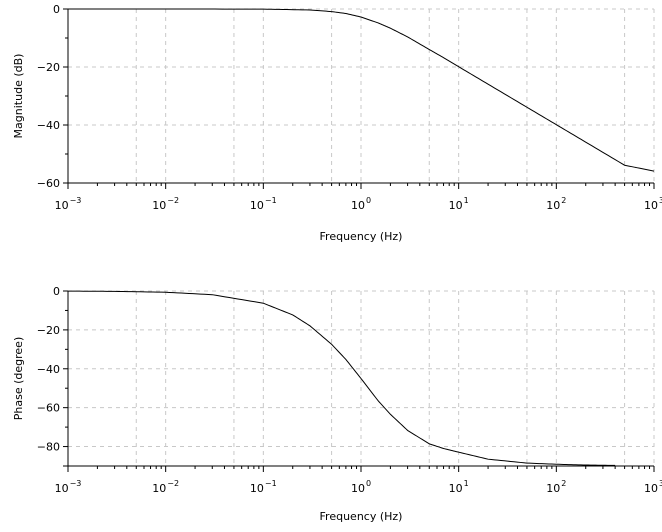 Image resolution: width=662 pixels, height=532 pixels. What do you see at coordinates (361, 204) in the screenshot?
I see `mag-x-tick-label: 10⁰` at bounding box center [361, 204].